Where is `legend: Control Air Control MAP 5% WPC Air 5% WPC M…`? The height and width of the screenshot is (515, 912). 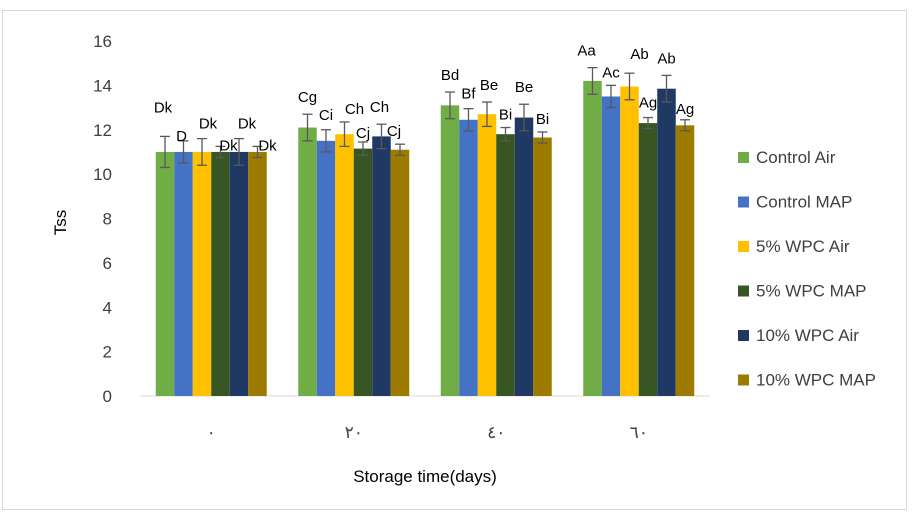 legend: Control Air Control MAP 5% WPC Air 5% WPC M… is located at coordinates (807, 269).